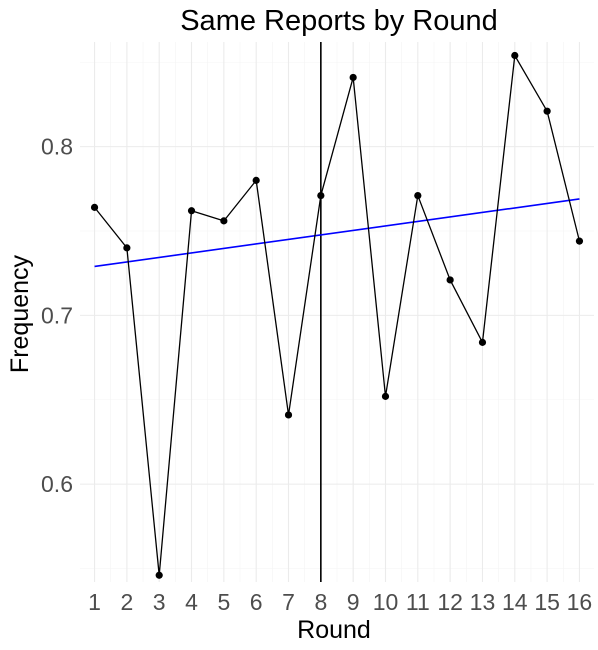  I want to click on trend-line, so click(337, 233).